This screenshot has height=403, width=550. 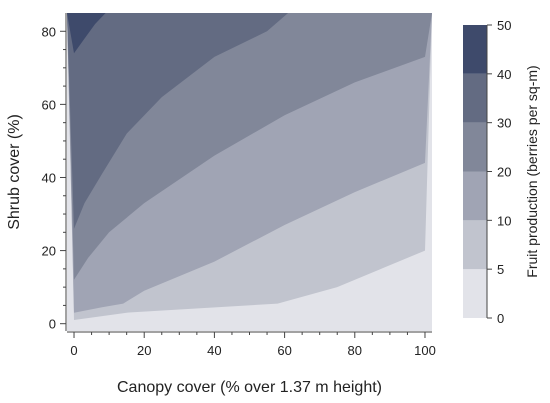 What do you see at coordinates (504, 25) in the screenshot?
I see `colorbar-tick-label: 50` at bounding box center [504, 25].